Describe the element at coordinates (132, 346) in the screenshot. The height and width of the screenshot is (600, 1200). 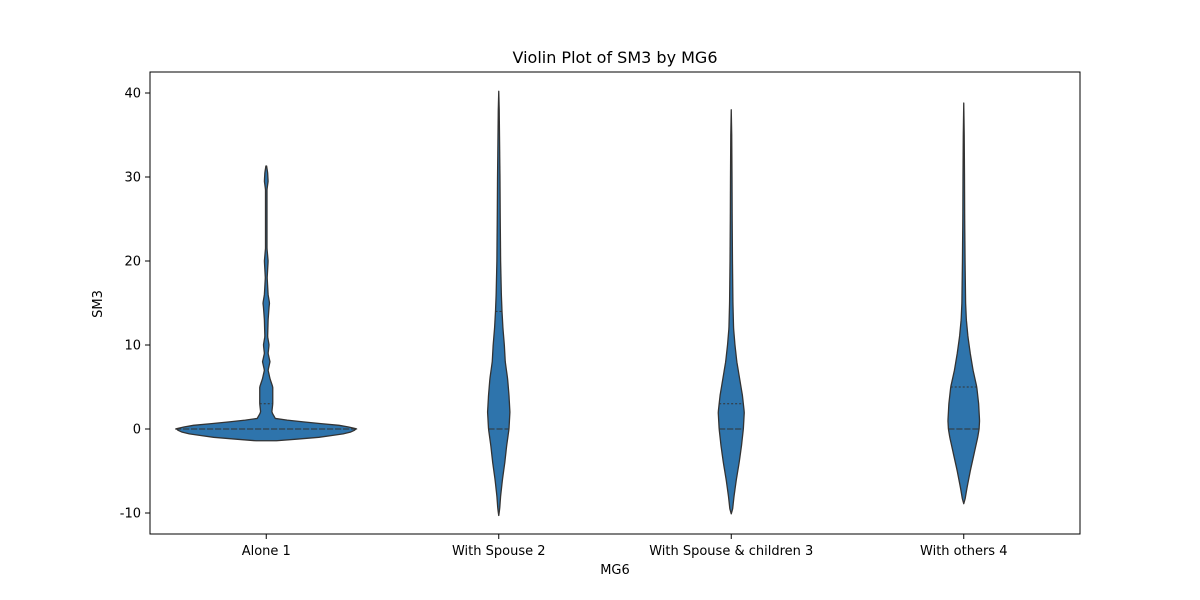
I see `y-tick-label: 10` at that location.